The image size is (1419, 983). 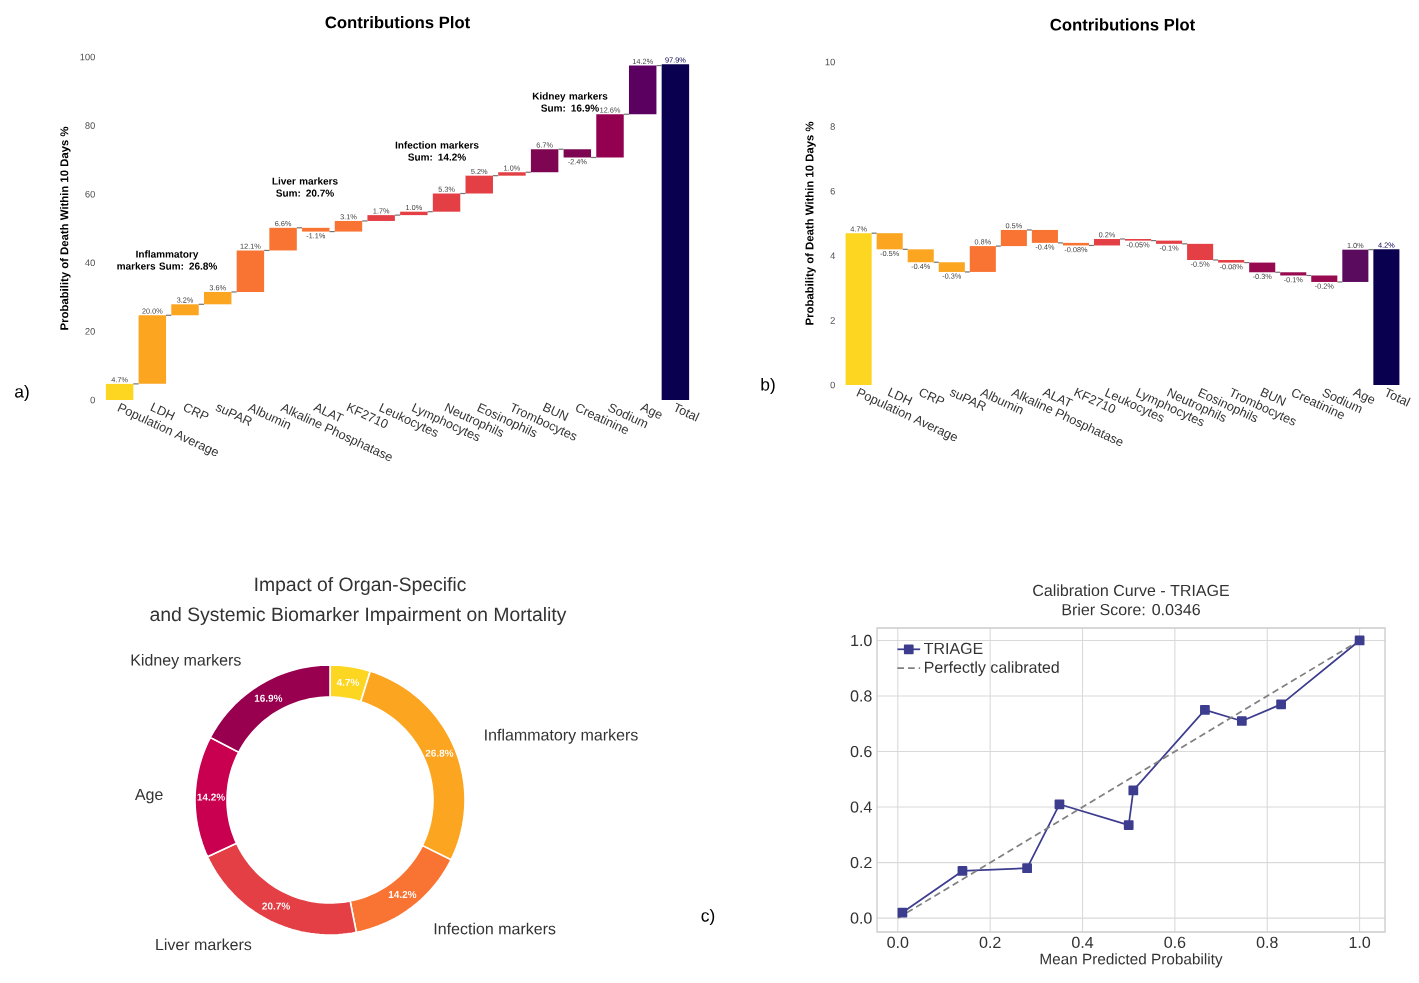 I want to click on text: c), so click(x=708, y=917).